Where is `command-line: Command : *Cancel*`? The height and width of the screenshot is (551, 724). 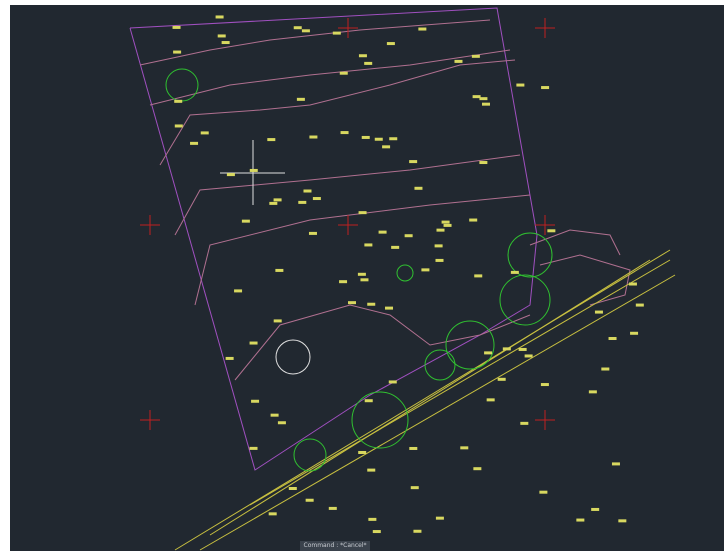 command-line: Command : *Cancel* is located at coordinates (335, 546).